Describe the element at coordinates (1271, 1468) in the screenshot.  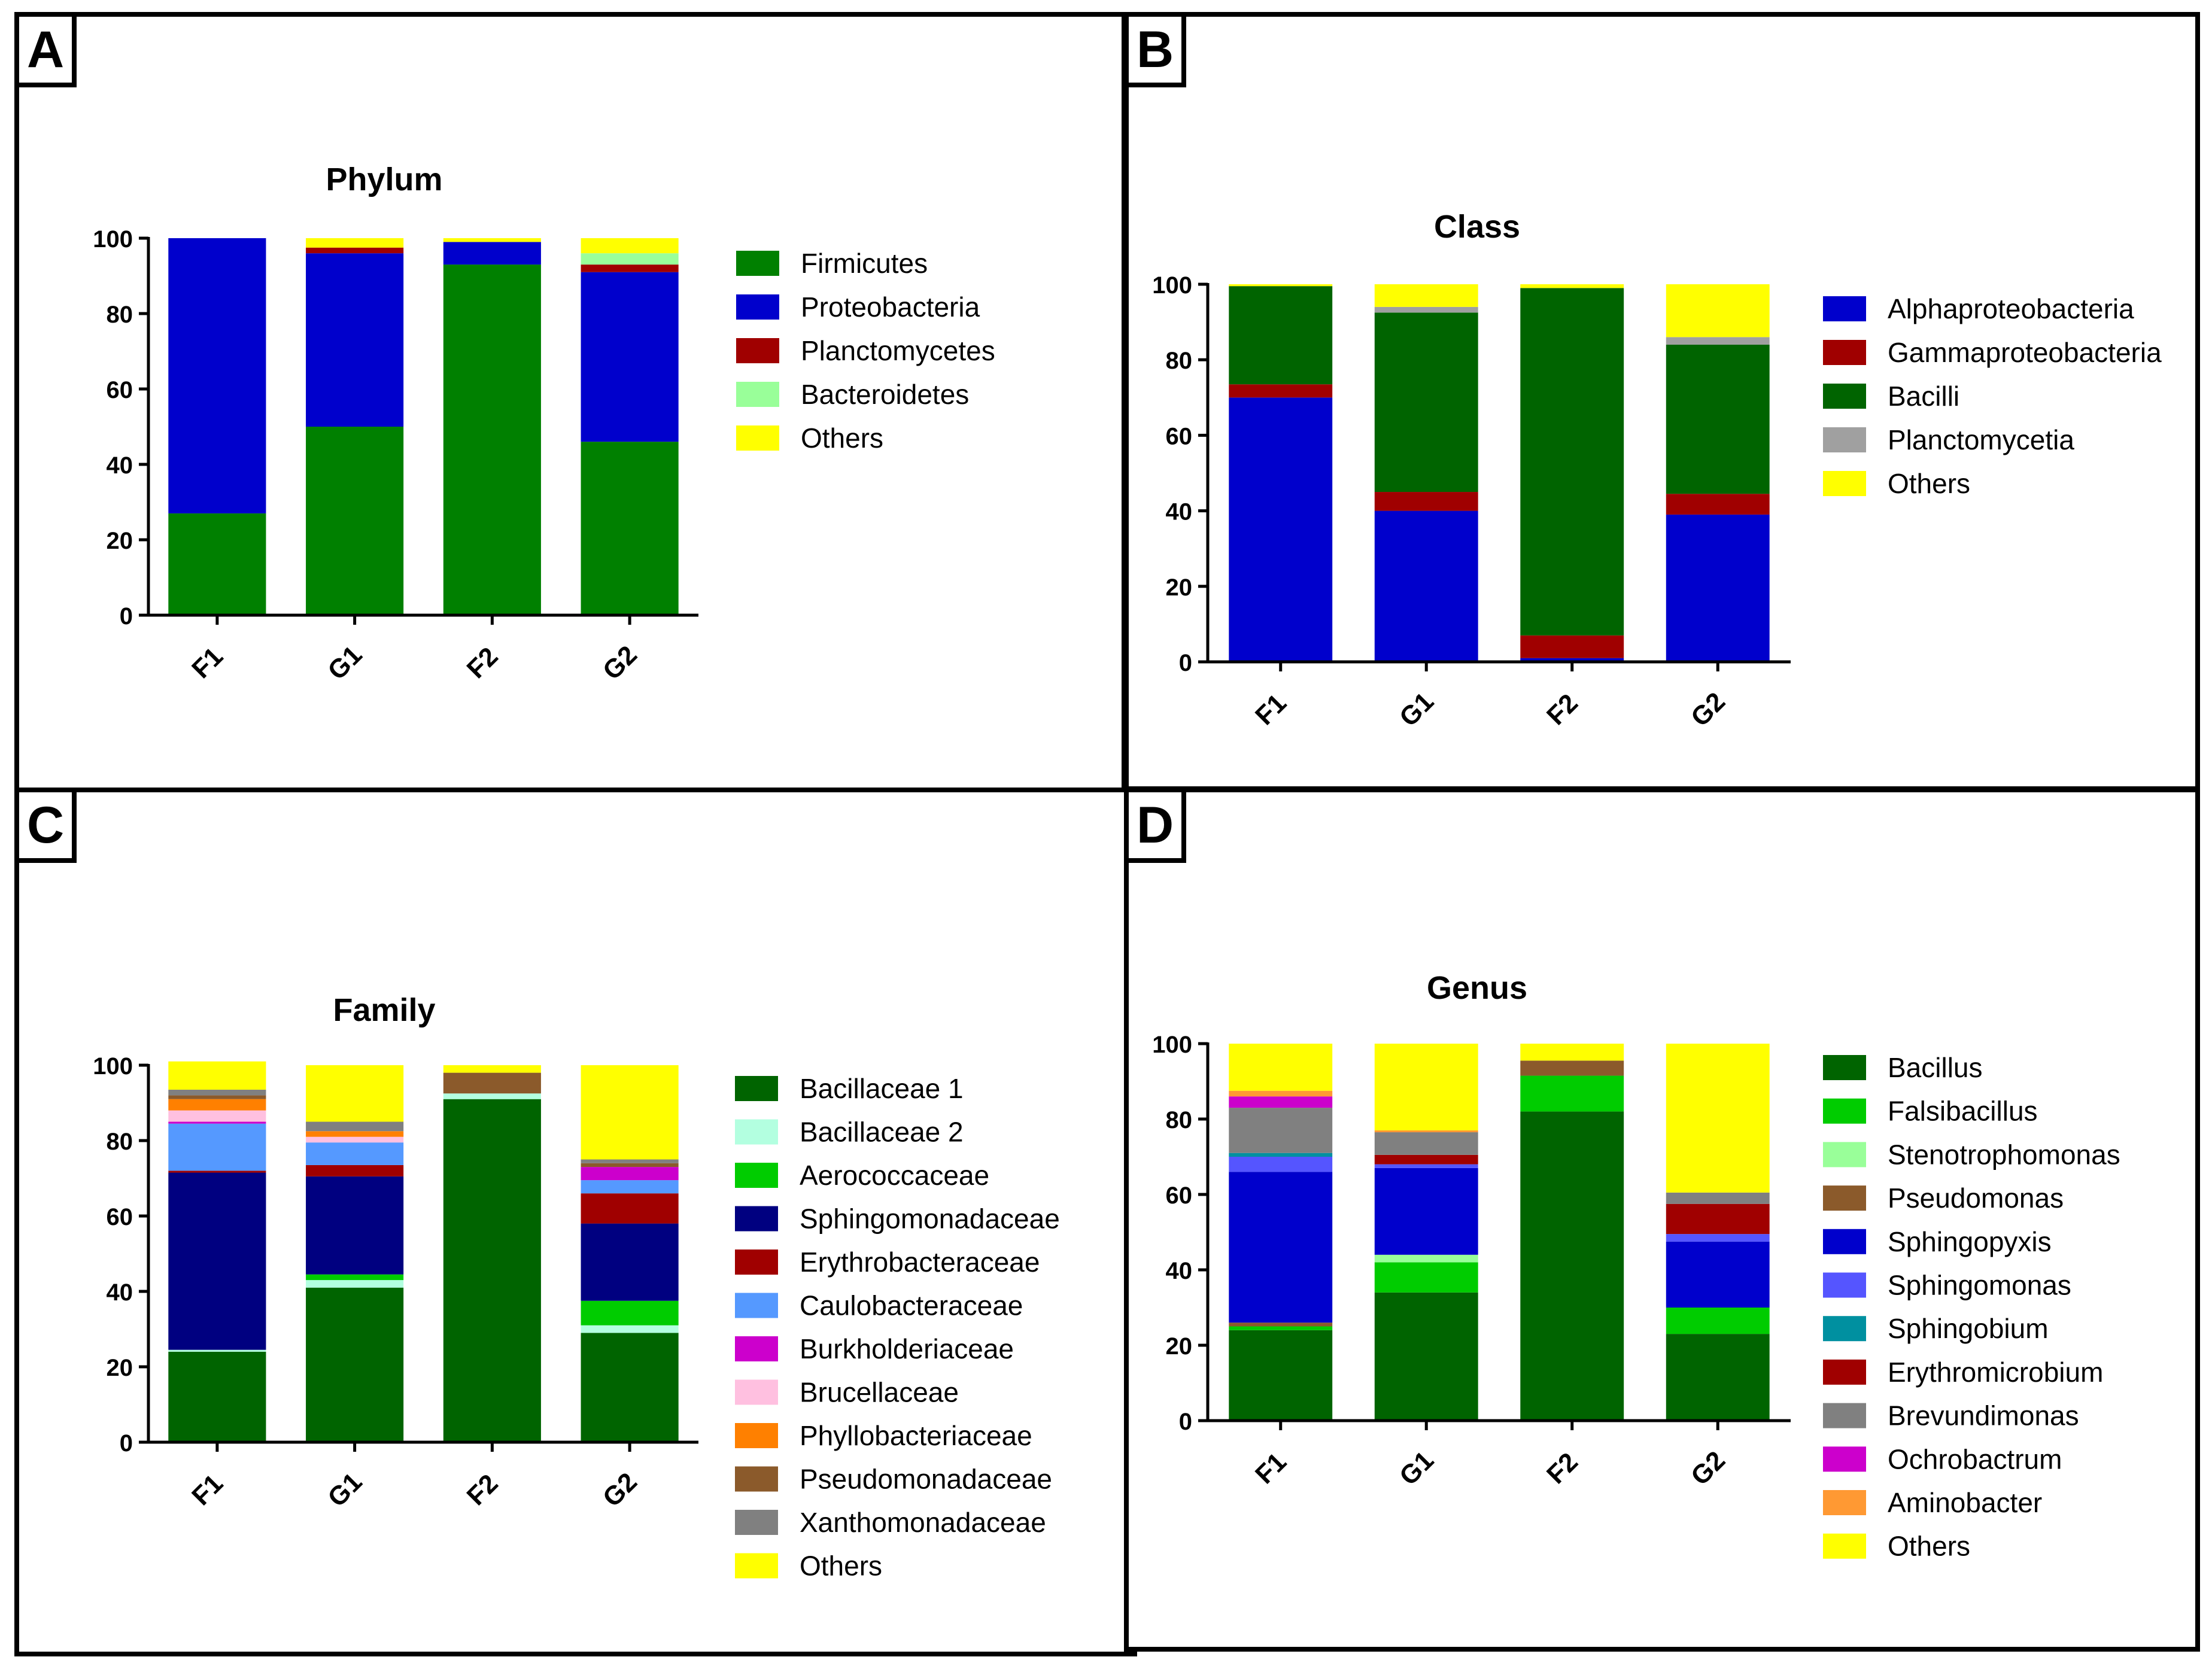
I see `x-tick-label-f1: F1` at that location.